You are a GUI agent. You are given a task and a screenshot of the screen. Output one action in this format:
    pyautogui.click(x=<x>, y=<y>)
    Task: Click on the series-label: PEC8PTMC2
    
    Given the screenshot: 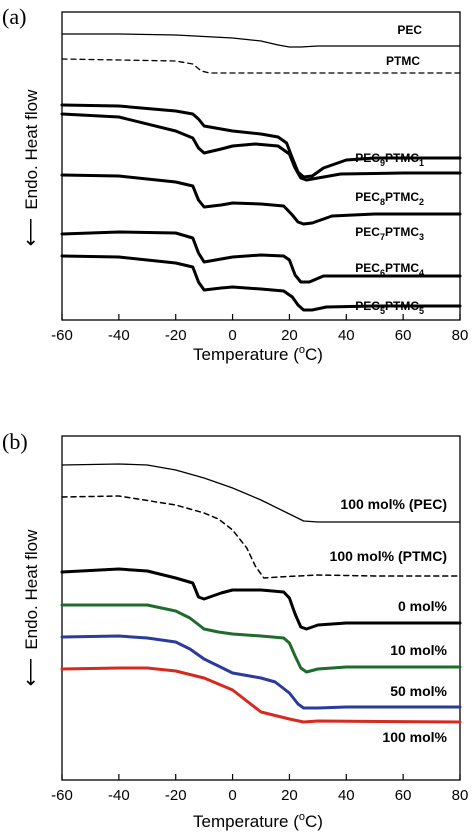 What is the action you would take?
    pyautogui.click(x=389, y=198)
    